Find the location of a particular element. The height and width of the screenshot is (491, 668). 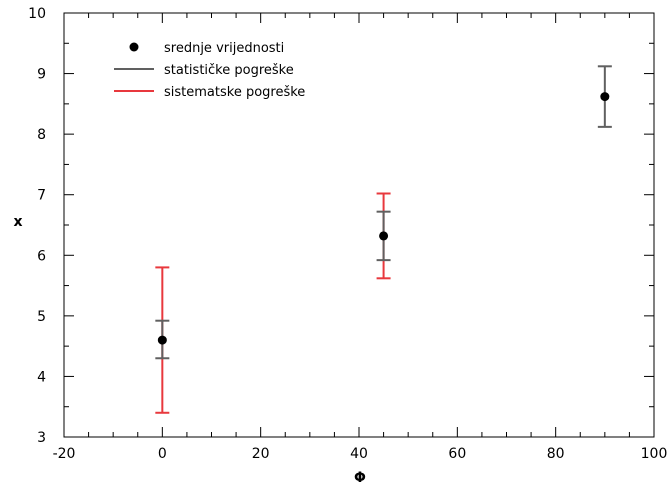

y-axis-title: x is located at coordinates (17, 222).